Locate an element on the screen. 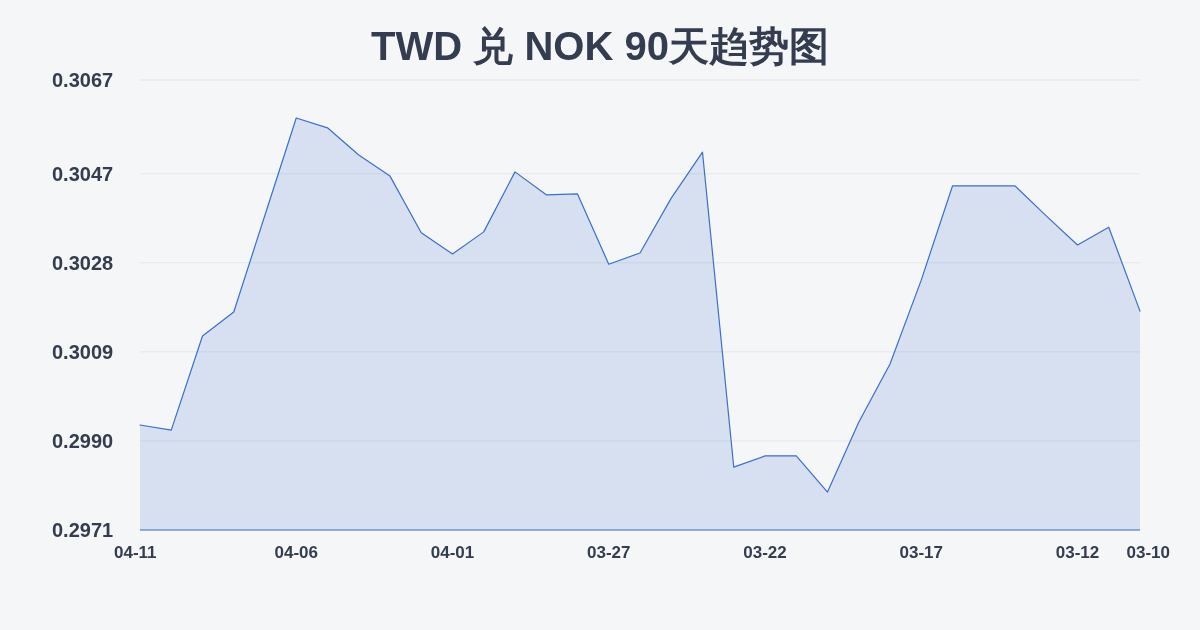  x-tick-label: 03-12 is located at coordinates (1077, 552).